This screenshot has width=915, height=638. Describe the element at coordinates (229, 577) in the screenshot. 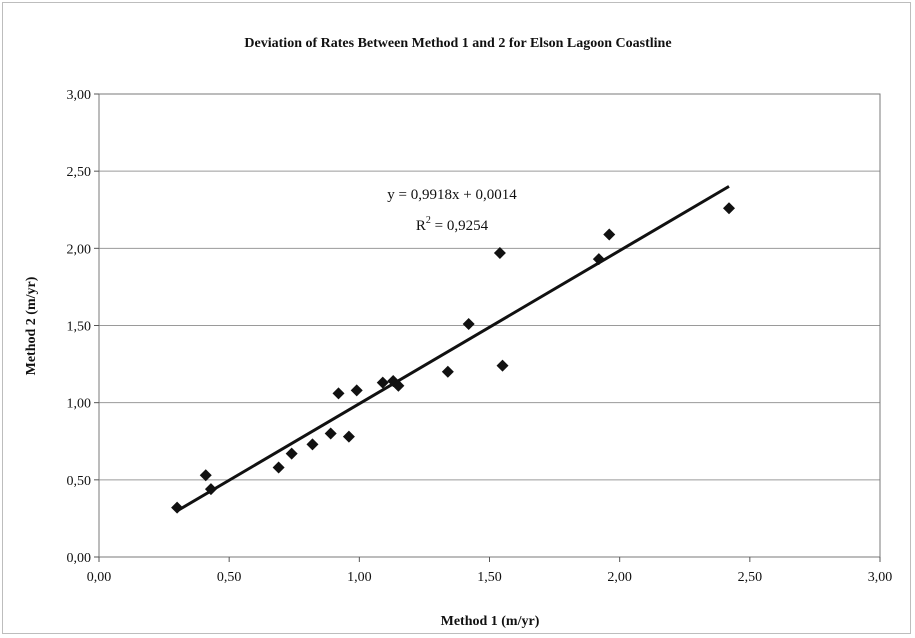

I see `x-tick-label: 0,50` at that location.